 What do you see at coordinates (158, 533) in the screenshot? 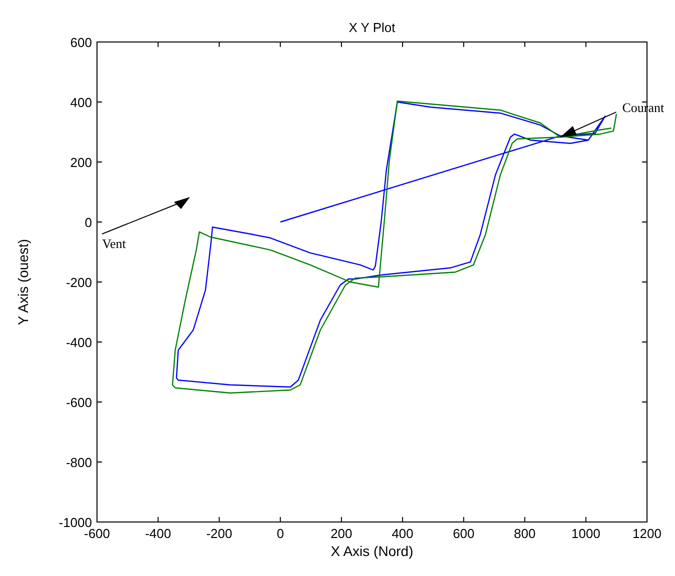
I see `x-tick-label: -400` at bounding box center [158, 533].